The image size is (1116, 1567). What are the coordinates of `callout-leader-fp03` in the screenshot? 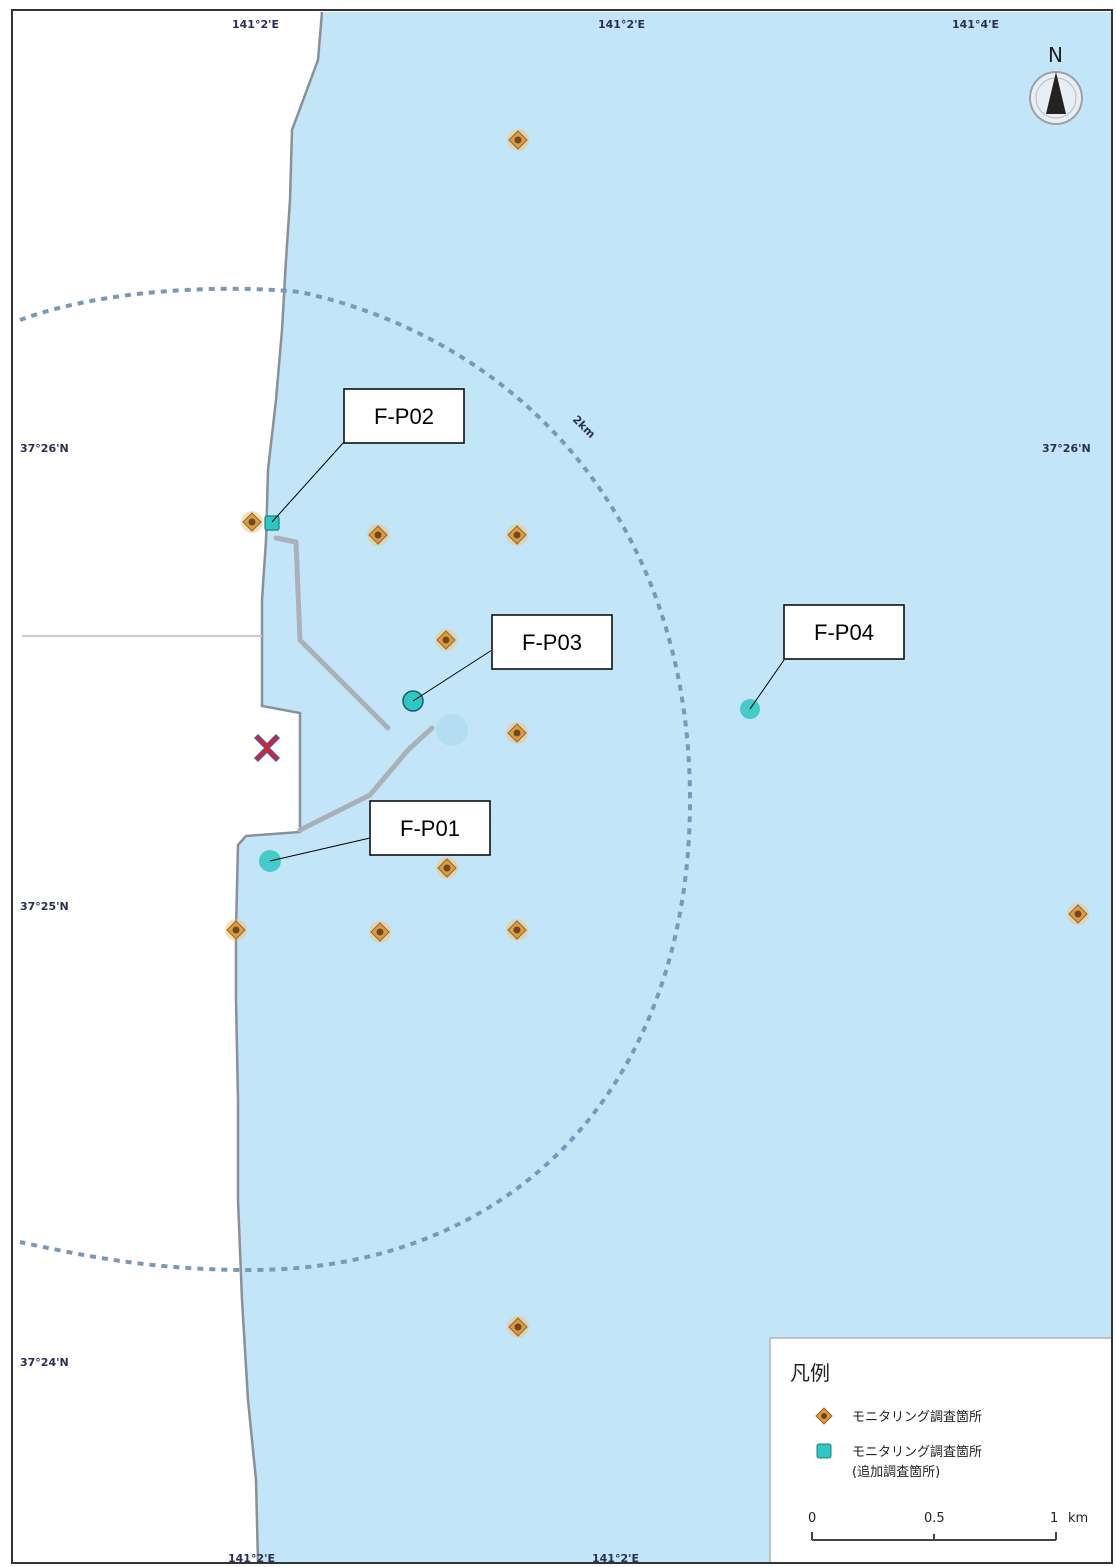 It's located at (452, 675).